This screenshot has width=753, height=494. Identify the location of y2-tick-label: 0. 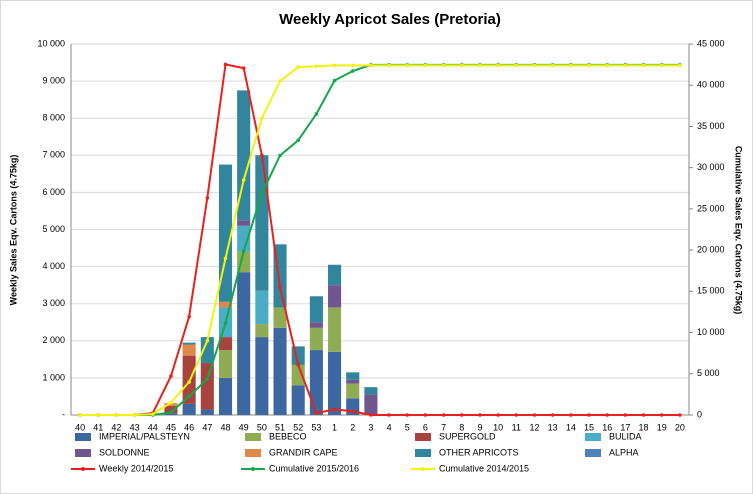
(699, 414).